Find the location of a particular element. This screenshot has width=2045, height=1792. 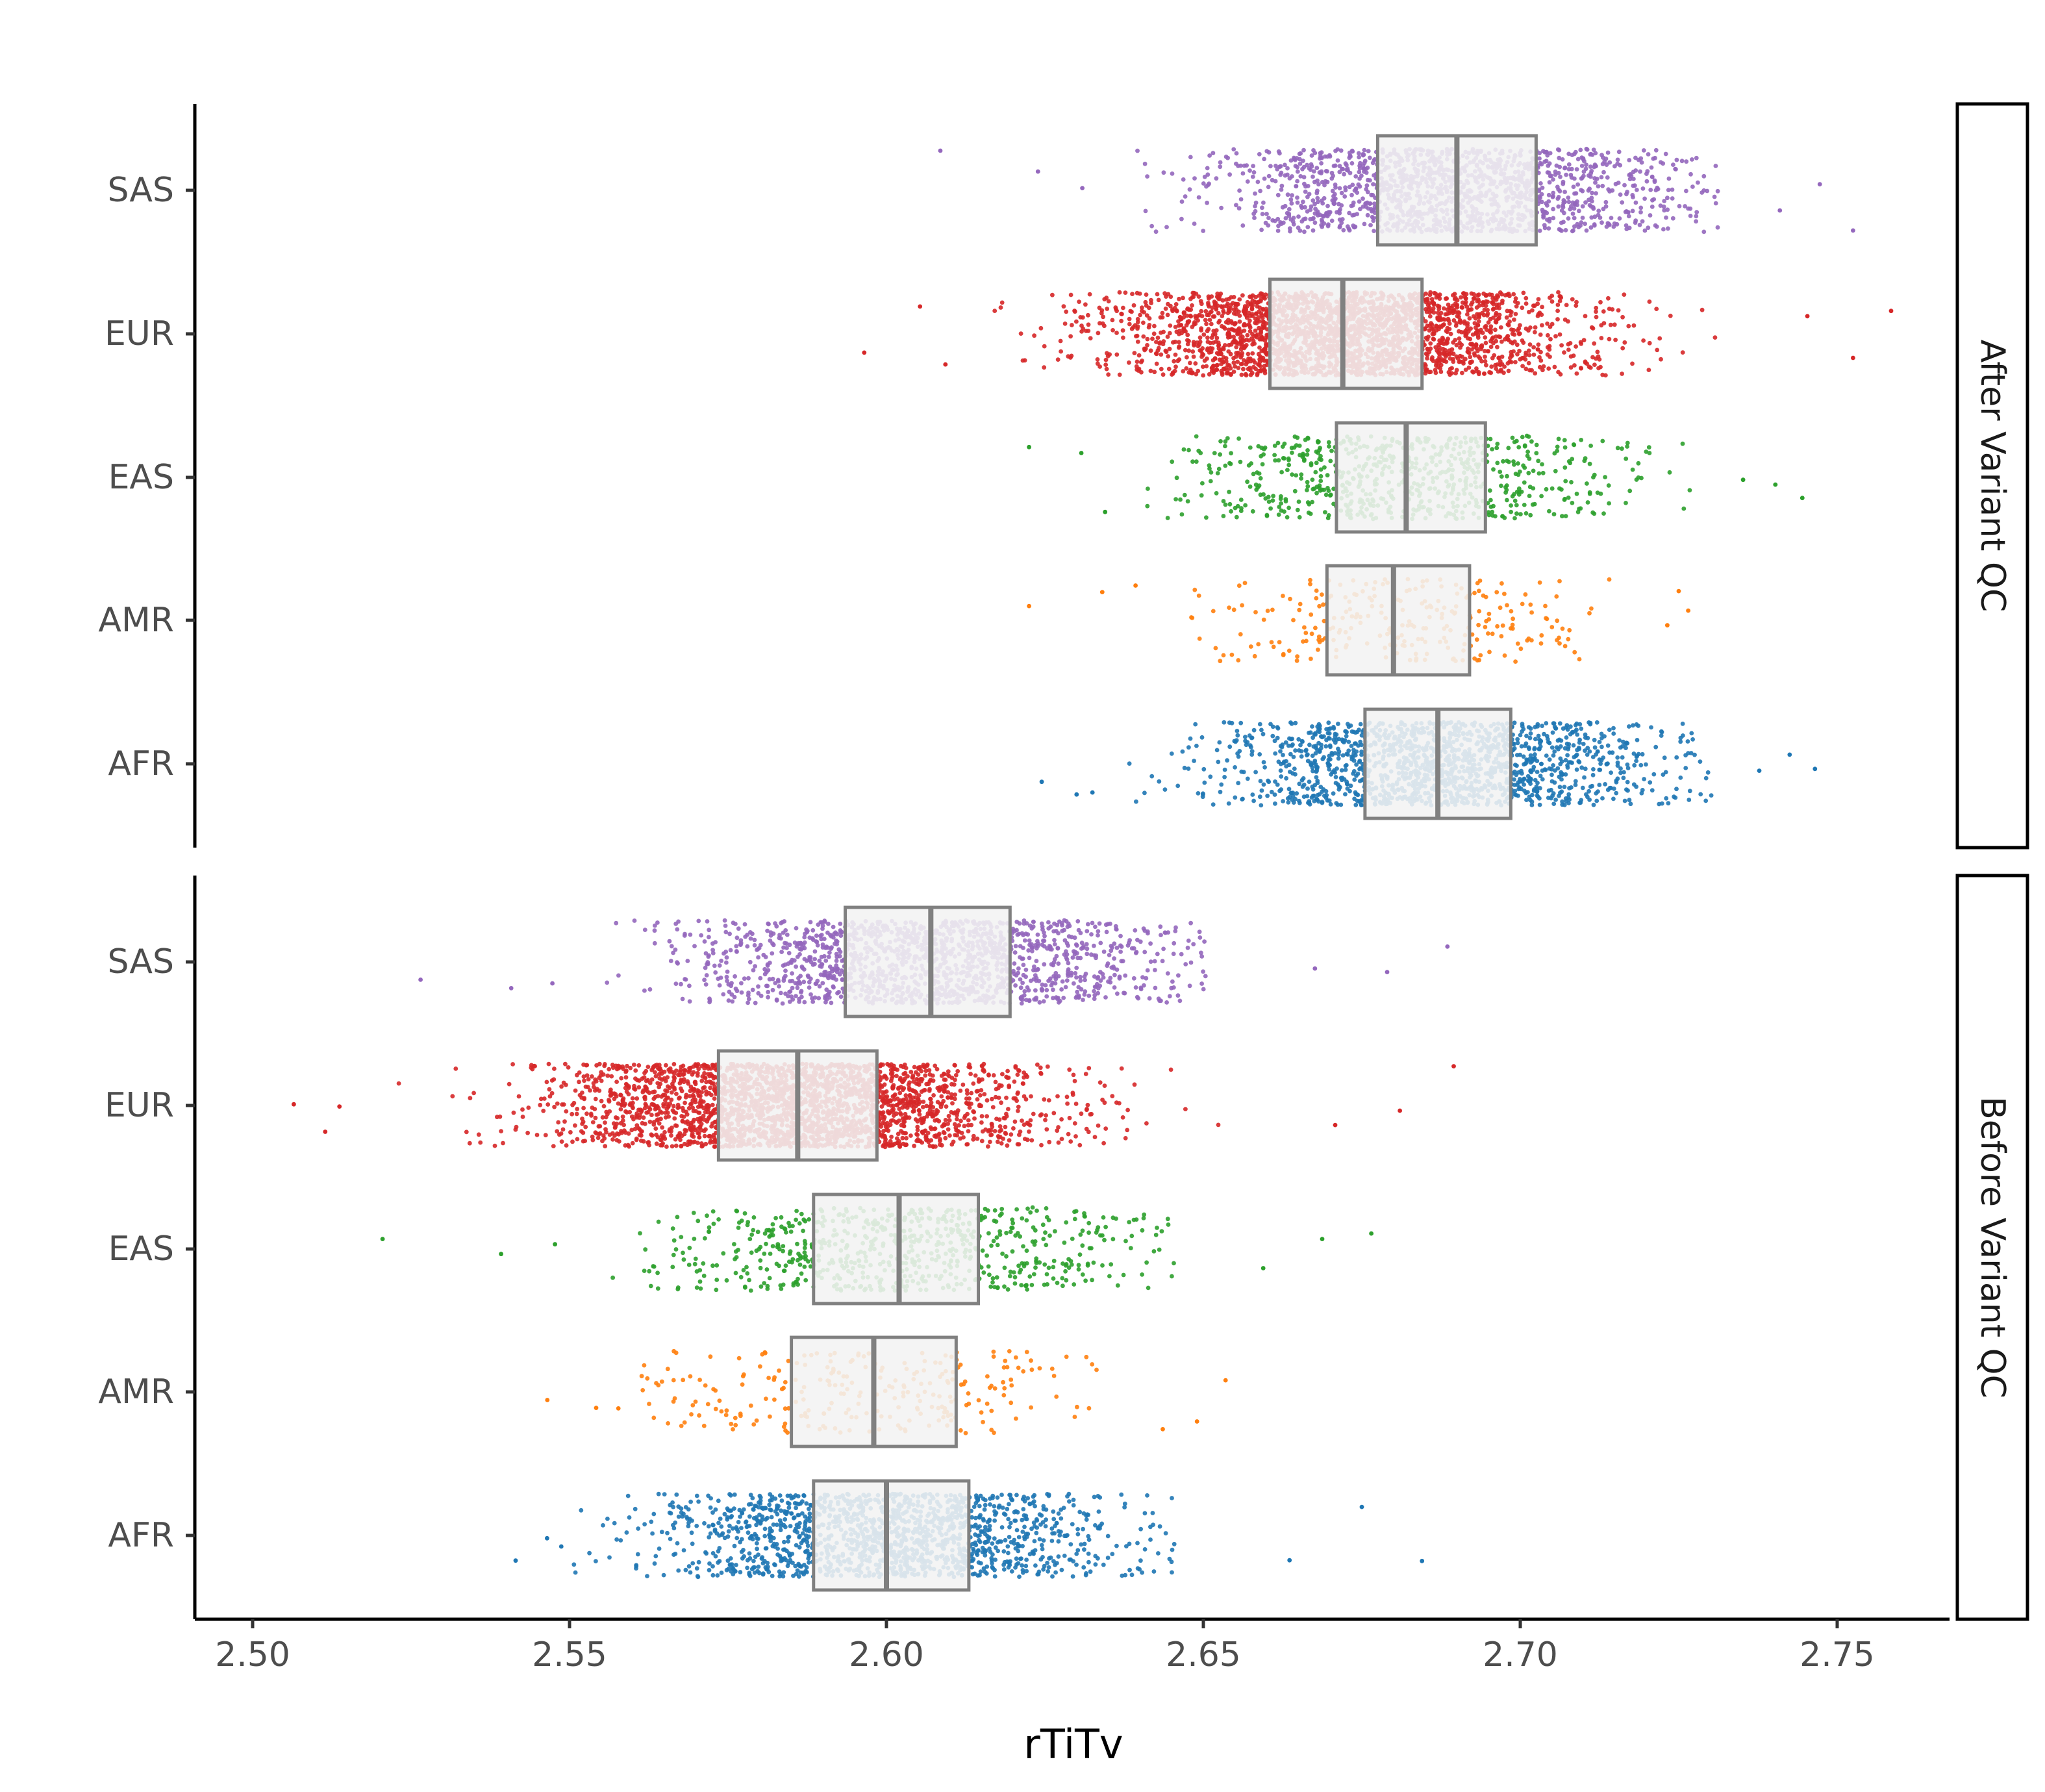

y-tick-label: EUR is located at coordinates (139, 333).